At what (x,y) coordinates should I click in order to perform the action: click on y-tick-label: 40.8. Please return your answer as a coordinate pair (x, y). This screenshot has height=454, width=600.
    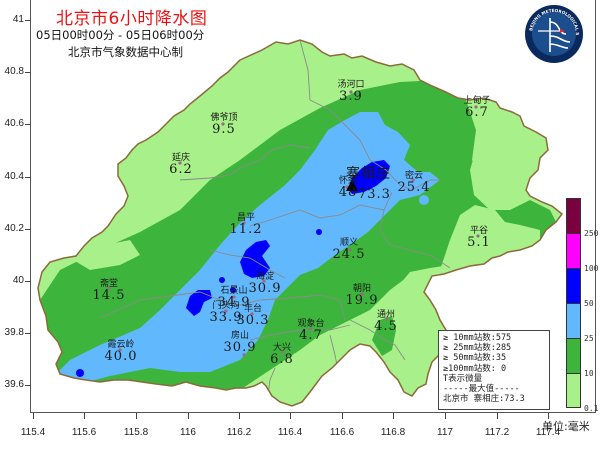
    Looking at the image, I should click on (14, 71).